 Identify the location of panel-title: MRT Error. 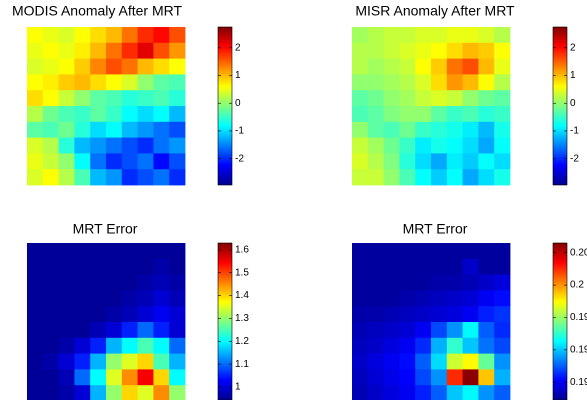
(105, 229).